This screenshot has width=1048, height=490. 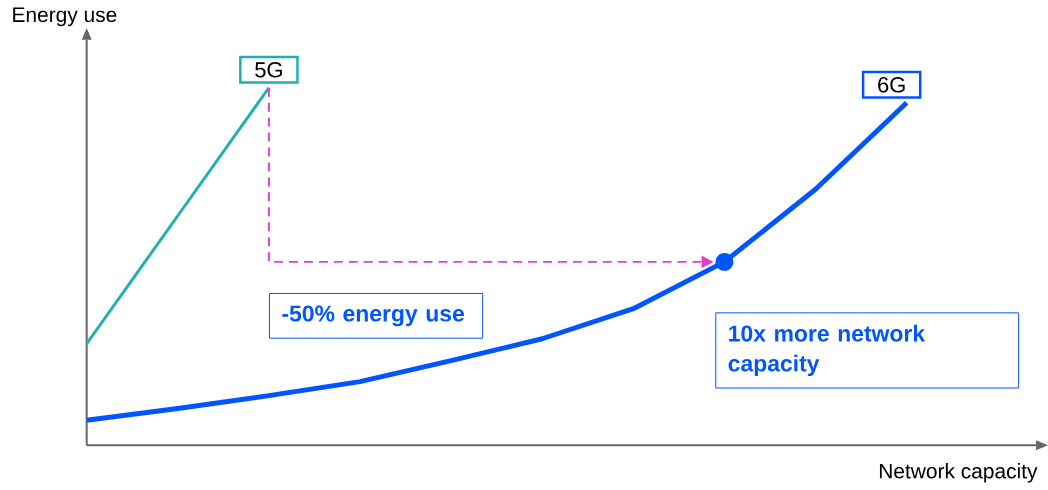 I want to click on y-axis-title: Energy use, so click(x=65, y=17).